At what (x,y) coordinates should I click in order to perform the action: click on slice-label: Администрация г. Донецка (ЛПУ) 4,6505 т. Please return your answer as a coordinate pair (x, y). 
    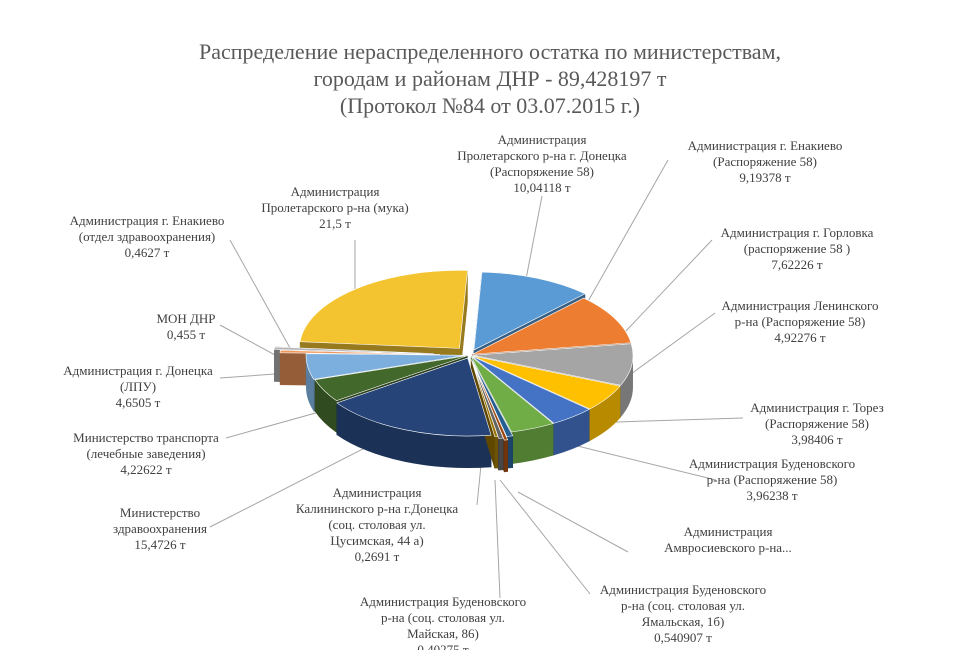
    Looking at the image, I should click on (138, 386).